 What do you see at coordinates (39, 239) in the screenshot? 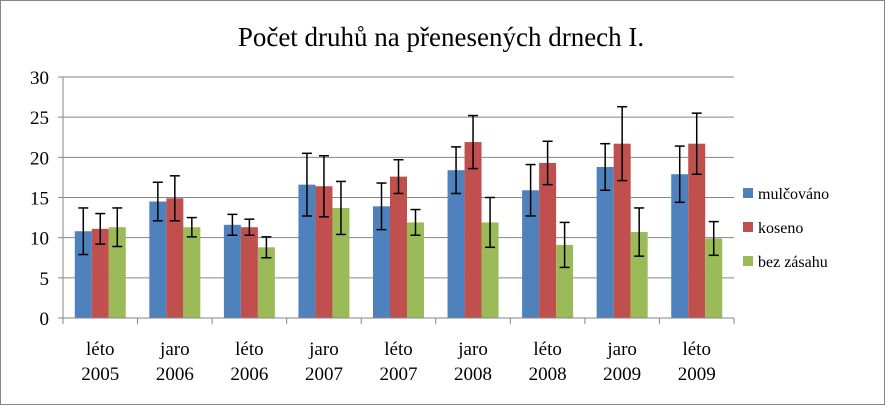
I see `y-tick-label: 10` at bounding box center [39, 239].